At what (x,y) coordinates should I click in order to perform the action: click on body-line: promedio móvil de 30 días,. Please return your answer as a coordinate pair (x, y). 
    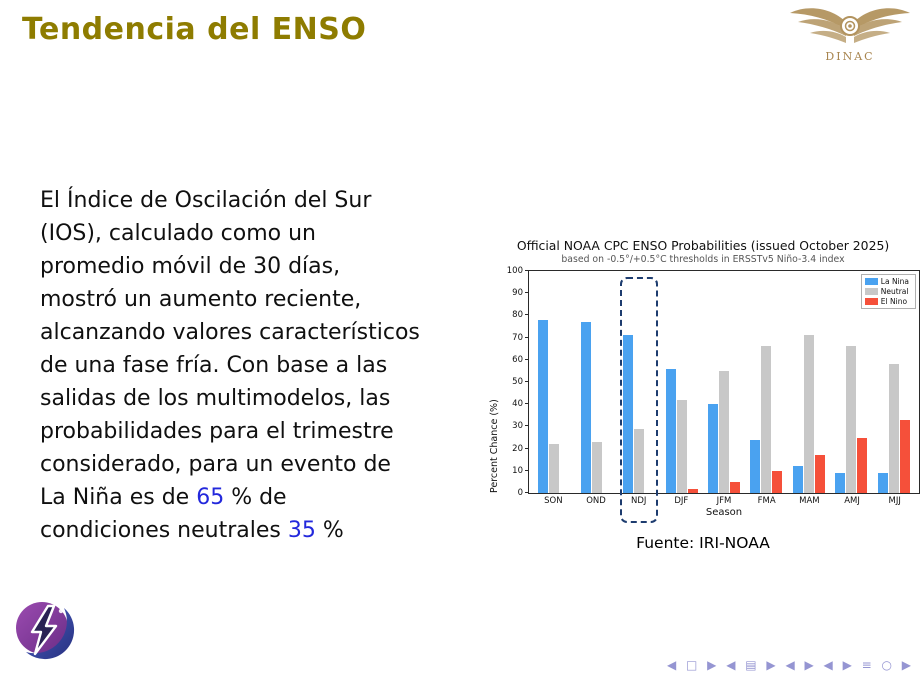
    Looking at the image, I should click on (190, 266).